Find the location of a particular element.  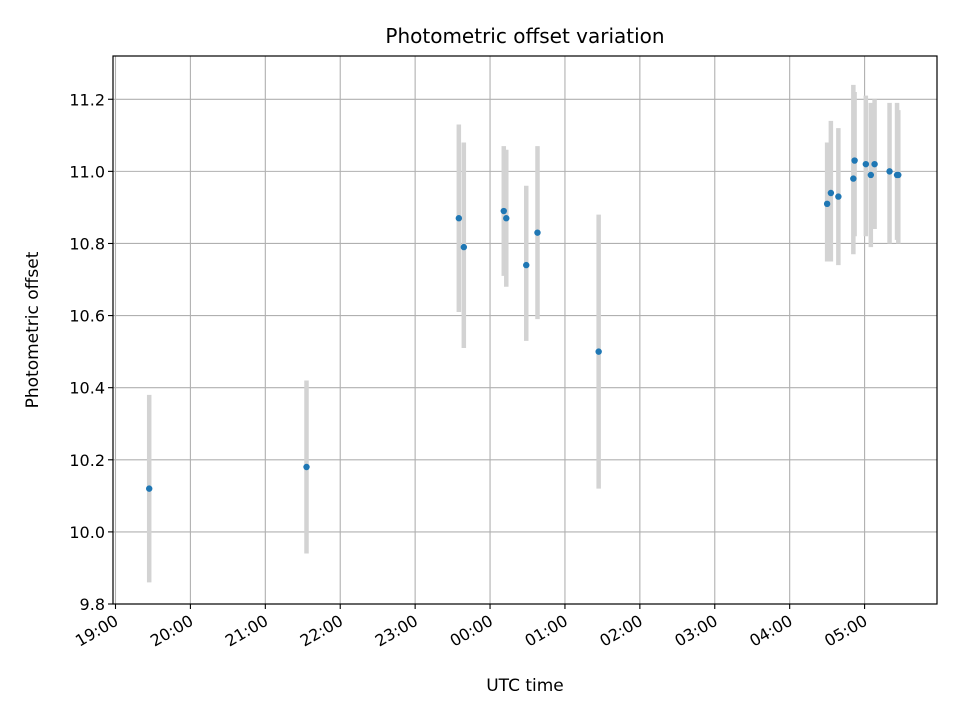

y-axis-title: Photometric offset is located at coordinates (33, 329).